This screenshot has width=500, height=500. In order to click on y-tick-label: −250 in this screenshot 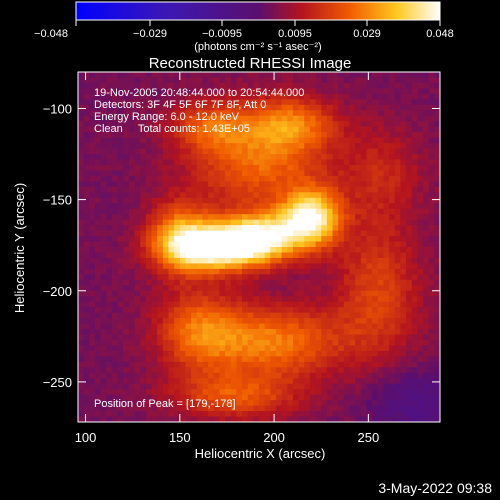, I will do `click(57, 382)`.